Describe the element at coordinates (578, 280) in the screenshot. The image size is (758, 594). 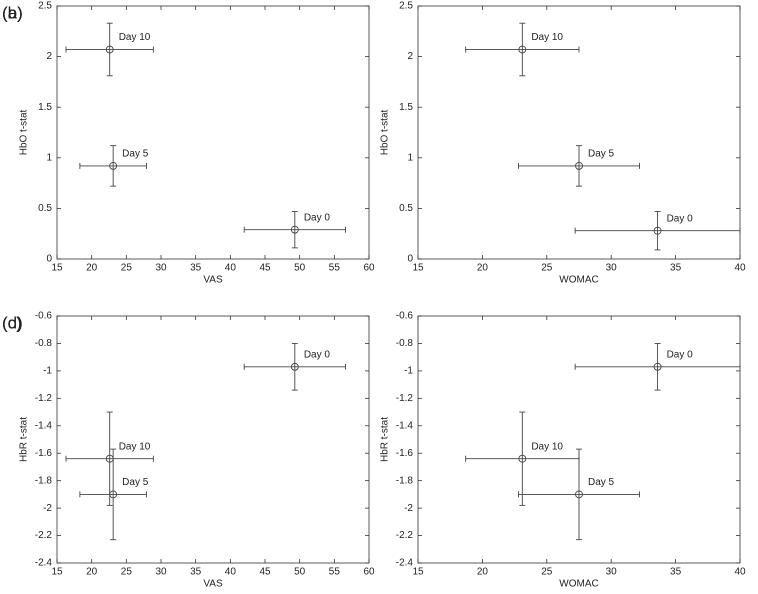
I see `x-axis-label: WOMAC` at that location.